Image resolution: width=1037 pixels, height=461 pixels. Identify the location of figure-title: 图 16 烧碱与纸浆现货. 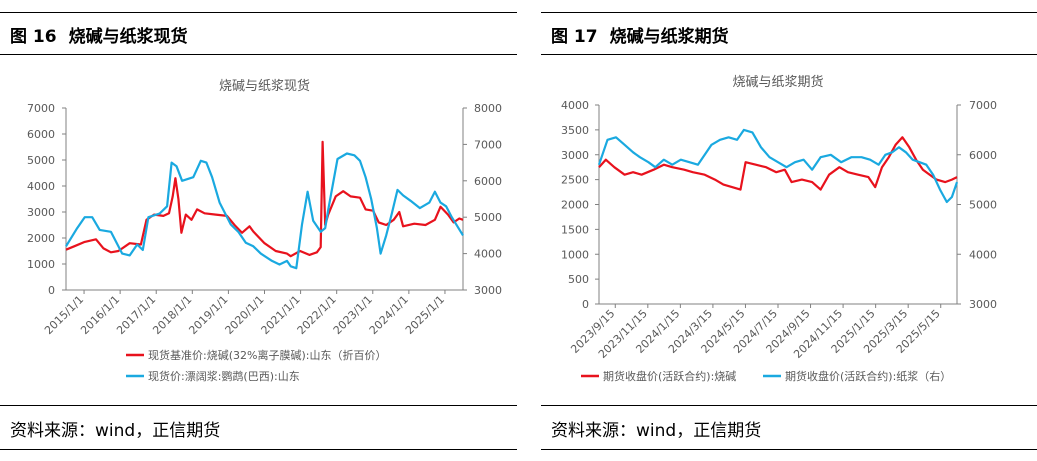
(99, 34).